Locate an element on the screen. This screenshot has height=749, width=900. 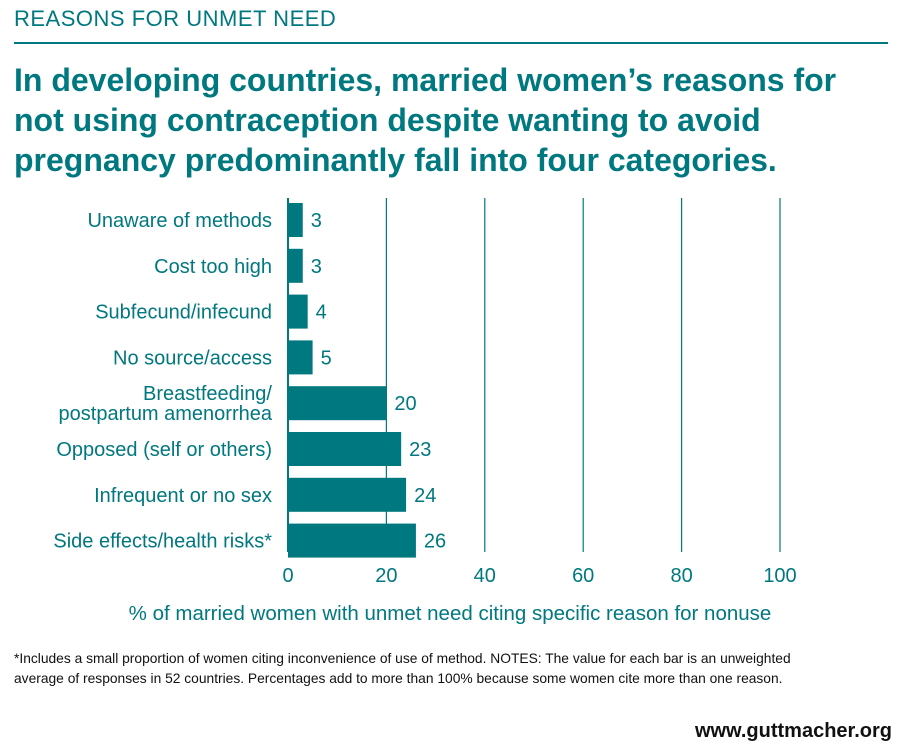
category-label: Opposed (self or others) is located at coordinates (164, 450).